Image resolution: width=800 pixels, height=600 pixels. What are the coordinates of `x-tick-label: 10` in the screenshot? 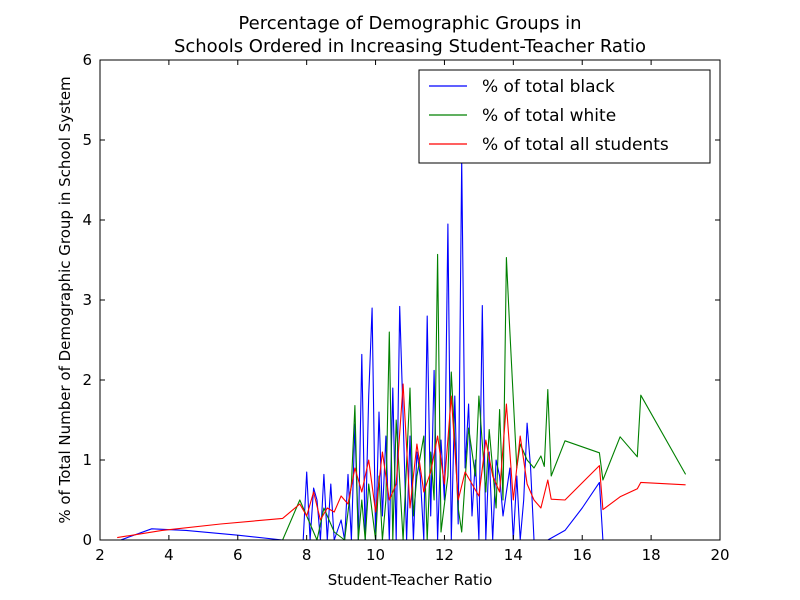 It's located at (375, 555).